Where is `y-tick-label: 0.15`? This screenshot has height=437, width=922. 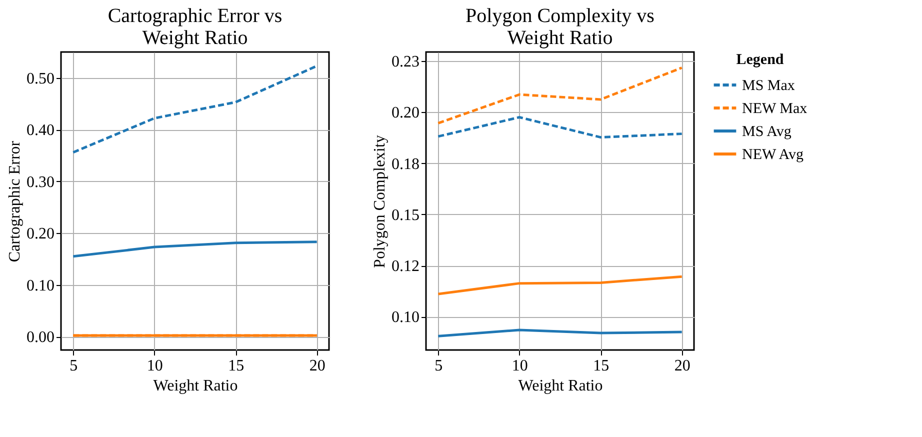 y-tick-label: 0.15 is located at coordinates (406, 215).